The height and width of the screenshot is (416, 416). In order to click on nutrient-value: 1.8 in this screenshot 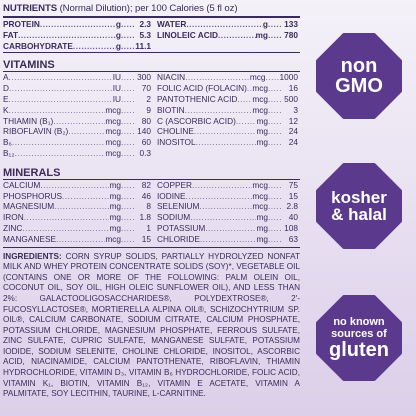, I will do `click(145, 217)`.